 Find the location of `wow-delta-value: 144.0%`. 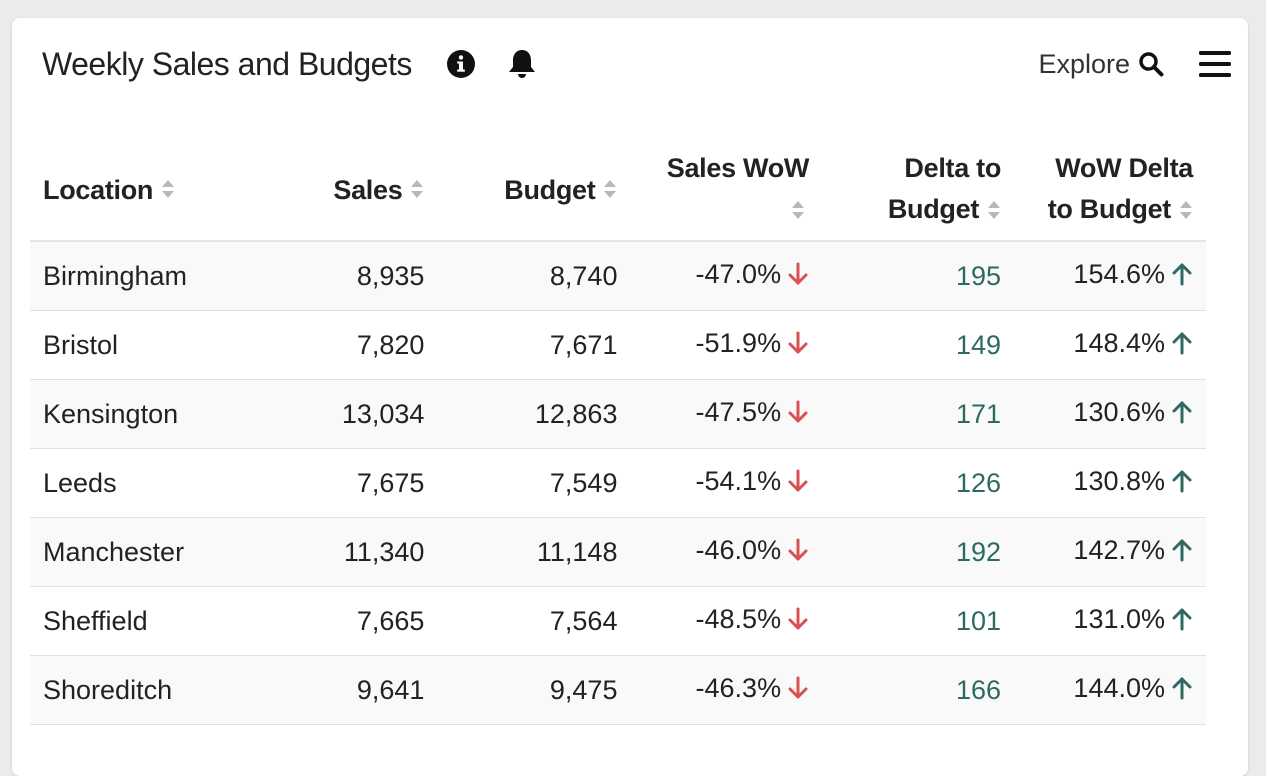

wow-delta-value: 144.0% is located at coordinates (1119, 688).